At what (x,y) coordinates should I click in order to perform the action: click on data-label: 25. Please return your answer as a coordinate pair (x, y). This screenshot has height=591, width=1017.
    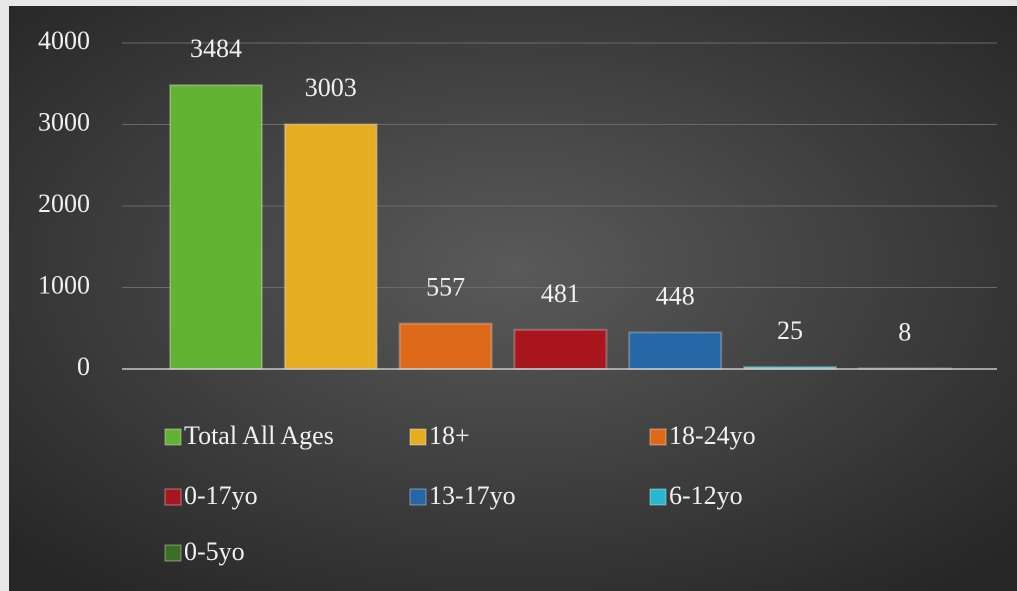
    Looking at the image, I should click on (790, 330).